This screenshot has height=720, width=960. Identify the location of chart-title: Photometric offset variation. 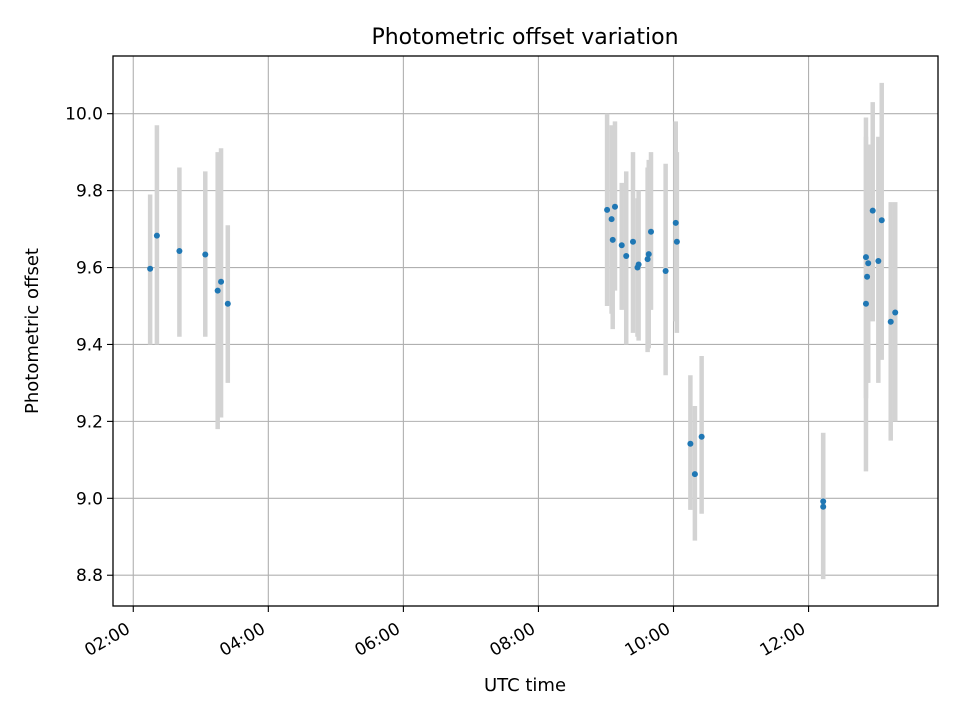
(524, 37).